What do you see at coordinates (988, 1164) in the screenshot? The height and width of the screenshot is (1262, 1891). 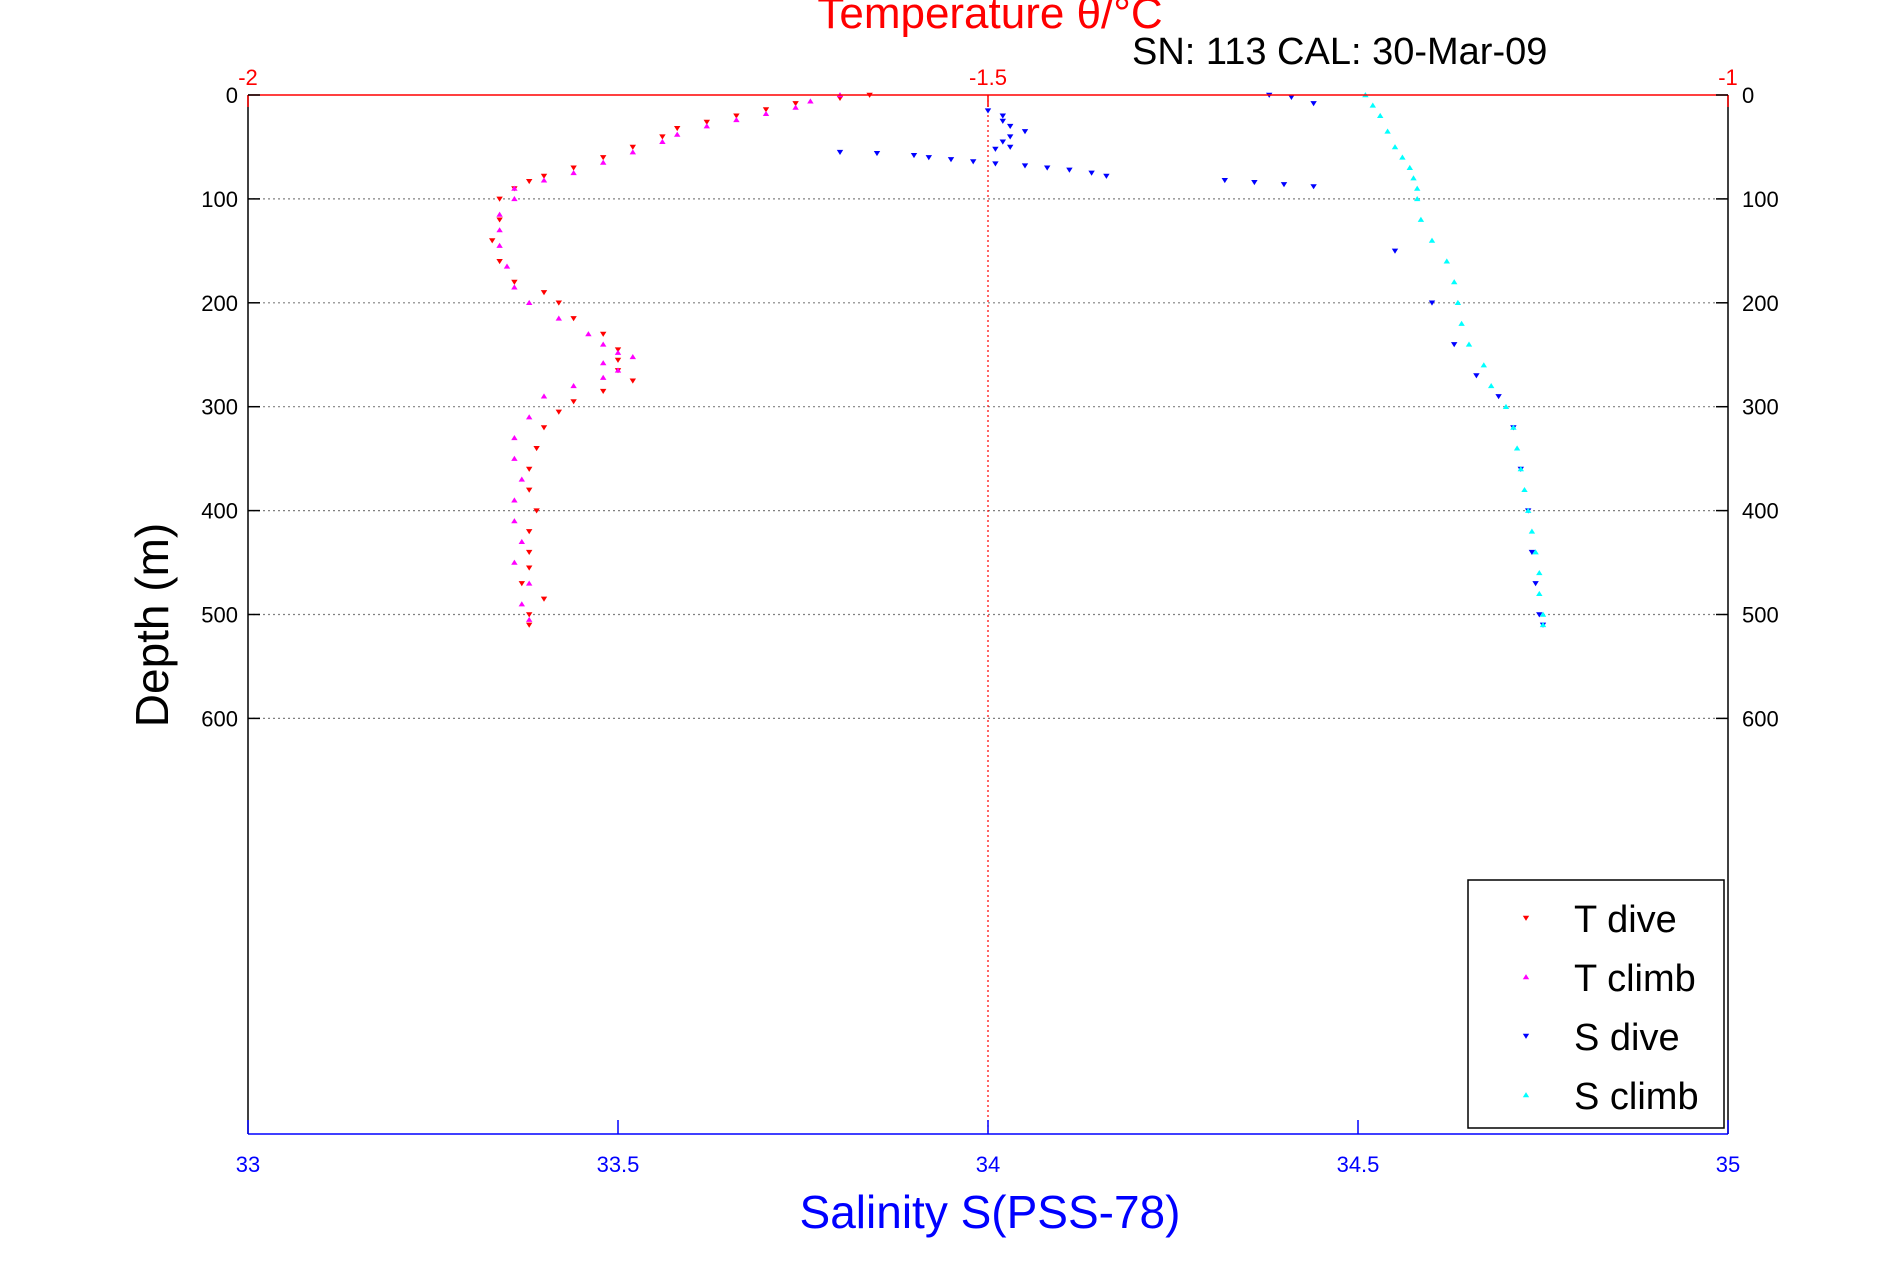 I see `bottom-axis-tick-label: 34` at bounding box center [988, 1164].